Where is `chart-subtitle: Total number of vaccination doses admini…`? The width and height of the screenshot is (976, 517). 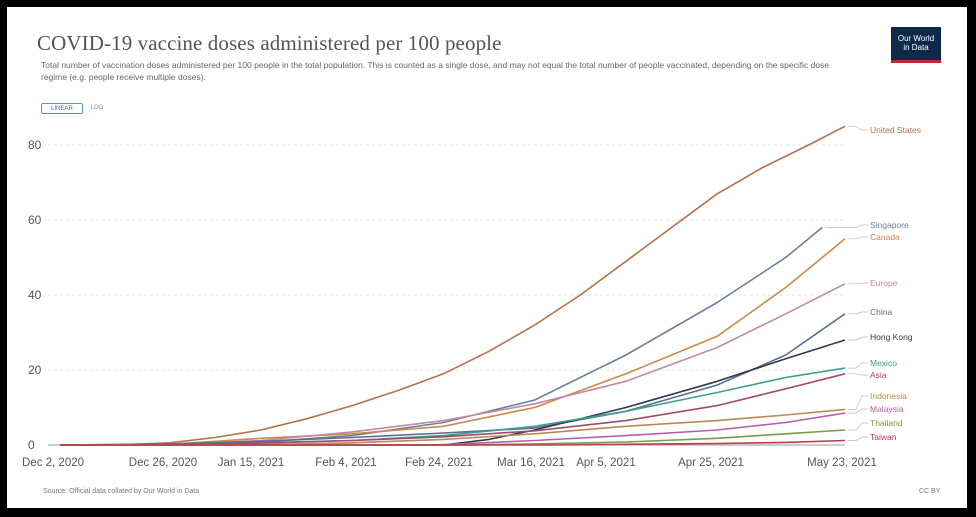
chart-subtitle: Total number of vaccination doses admini… is located at coordinates (435, 71).